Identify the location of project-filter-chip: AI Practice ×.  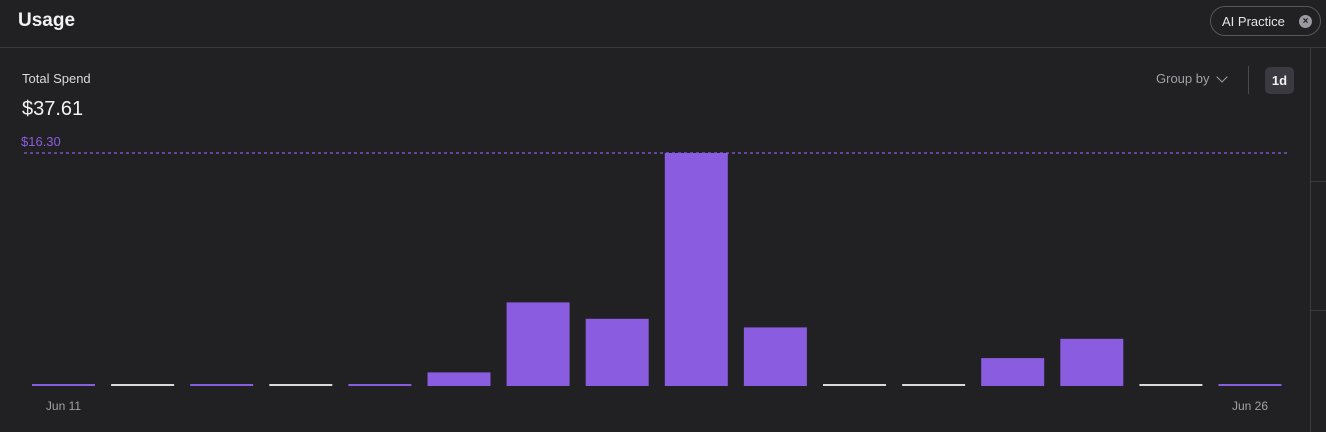
(1265, 21).